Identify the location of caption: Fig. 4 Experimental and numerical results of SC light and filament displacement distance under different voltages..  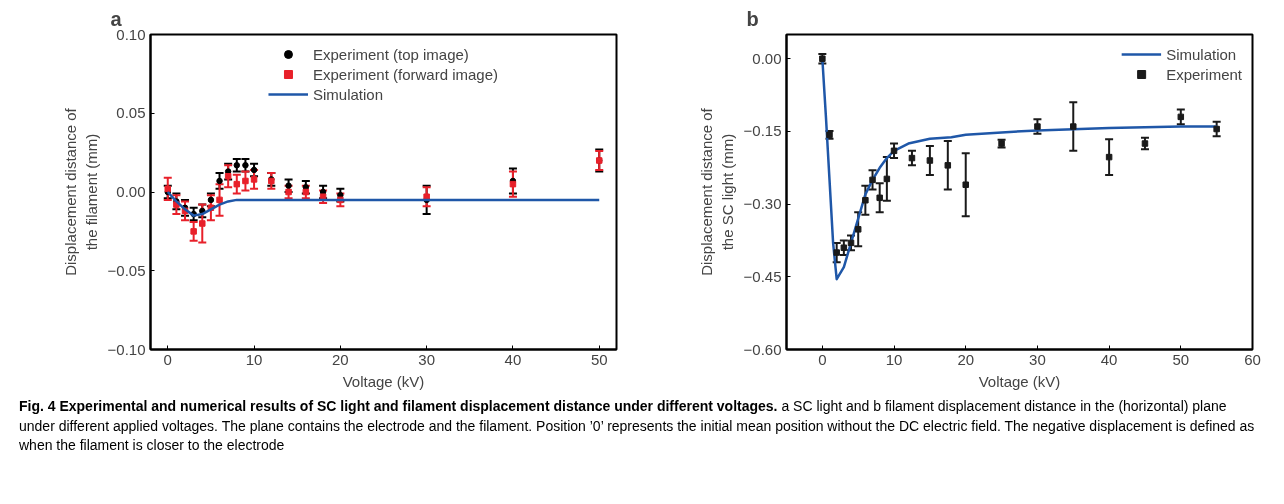
(398, 406).